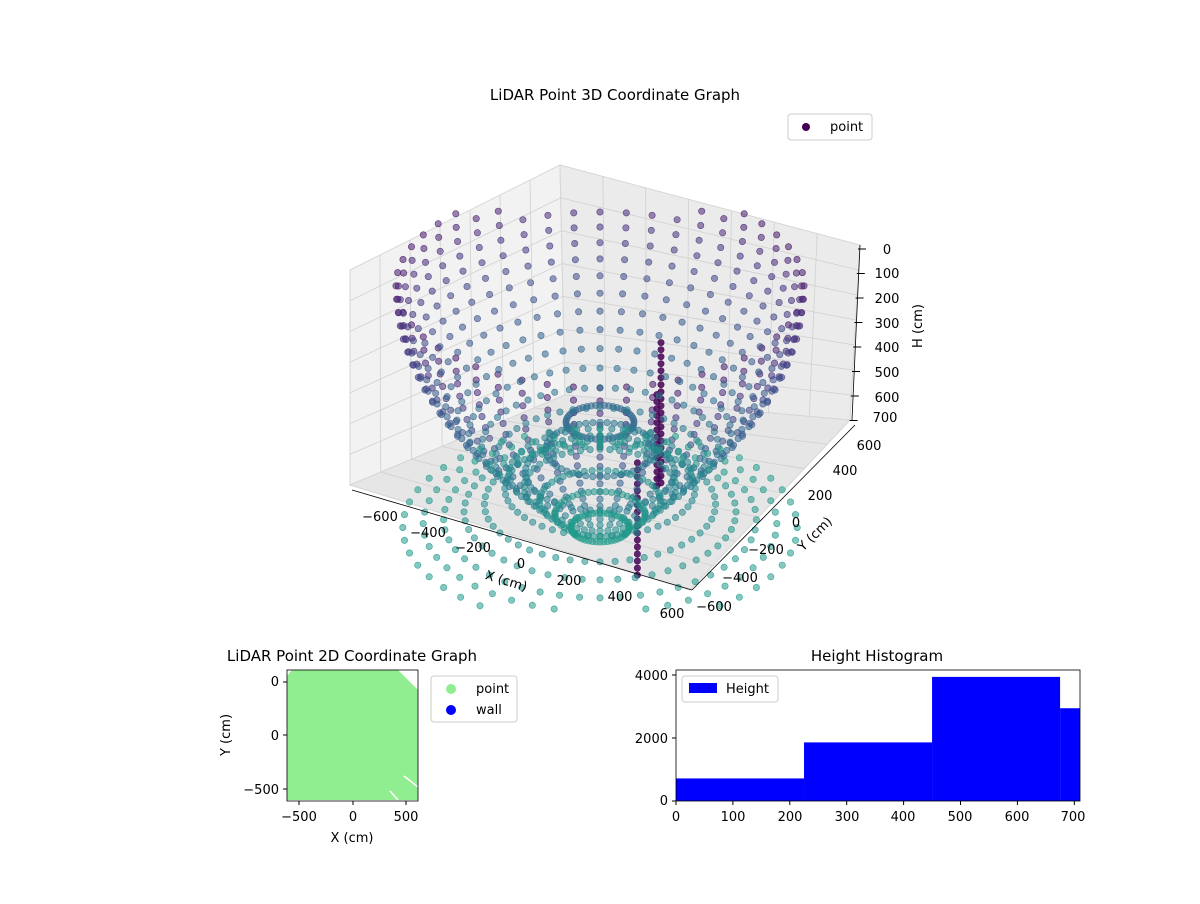 This screenshot has height=904, width=1200. What do you see at coordinates (275, 736) in the screenshot?
I see `y2d-tick-label: 0` at bounding box center [275, 736].